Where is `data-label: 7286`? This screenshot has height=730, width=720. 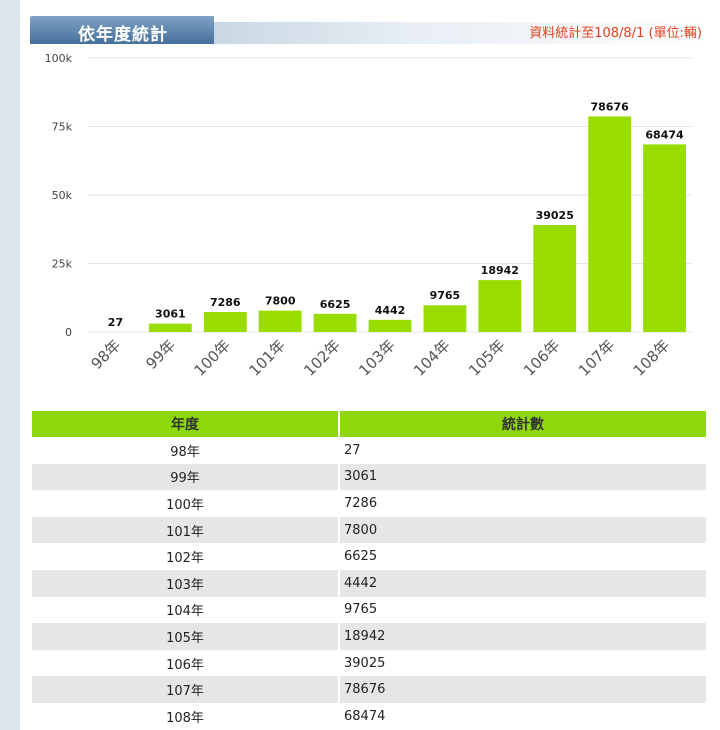
data-label: 7286 is located at coordinates (225, 302).